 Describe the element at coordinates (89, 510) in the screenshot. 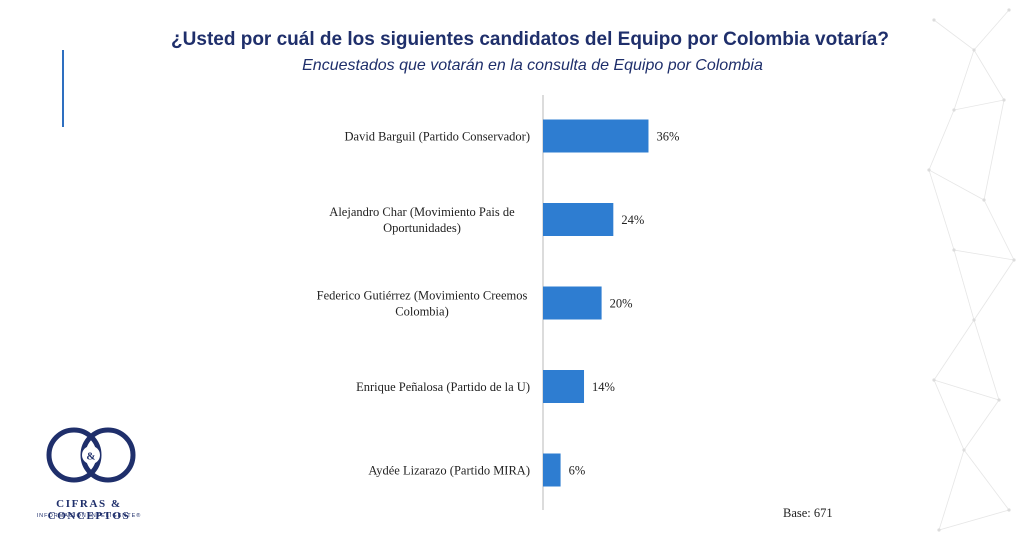

I see `logo-name: CIFRAS & CONCEPTOS` at that location.